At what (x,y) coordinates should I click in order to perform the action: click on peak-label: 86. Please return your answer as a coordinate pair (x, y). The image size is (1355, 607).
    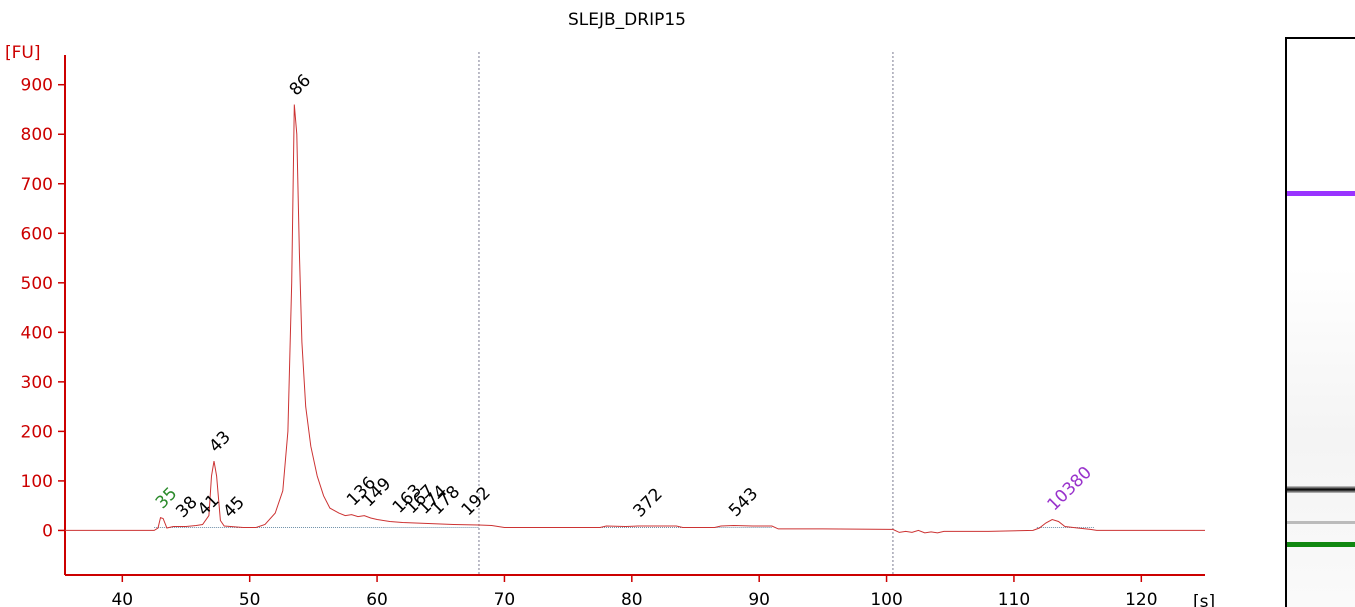
    Looking at the image, I should click on (300, 85).